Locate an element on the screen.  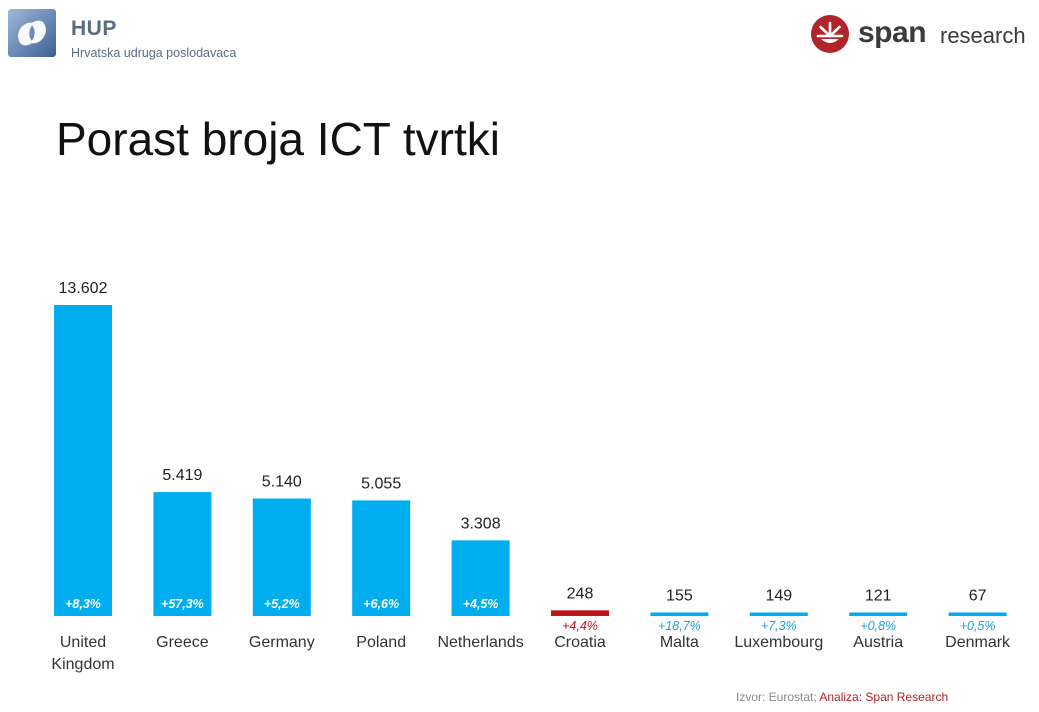
hup-subtitle: Hrvatska udruga poslodavaca is located at coordinates (154, 53).